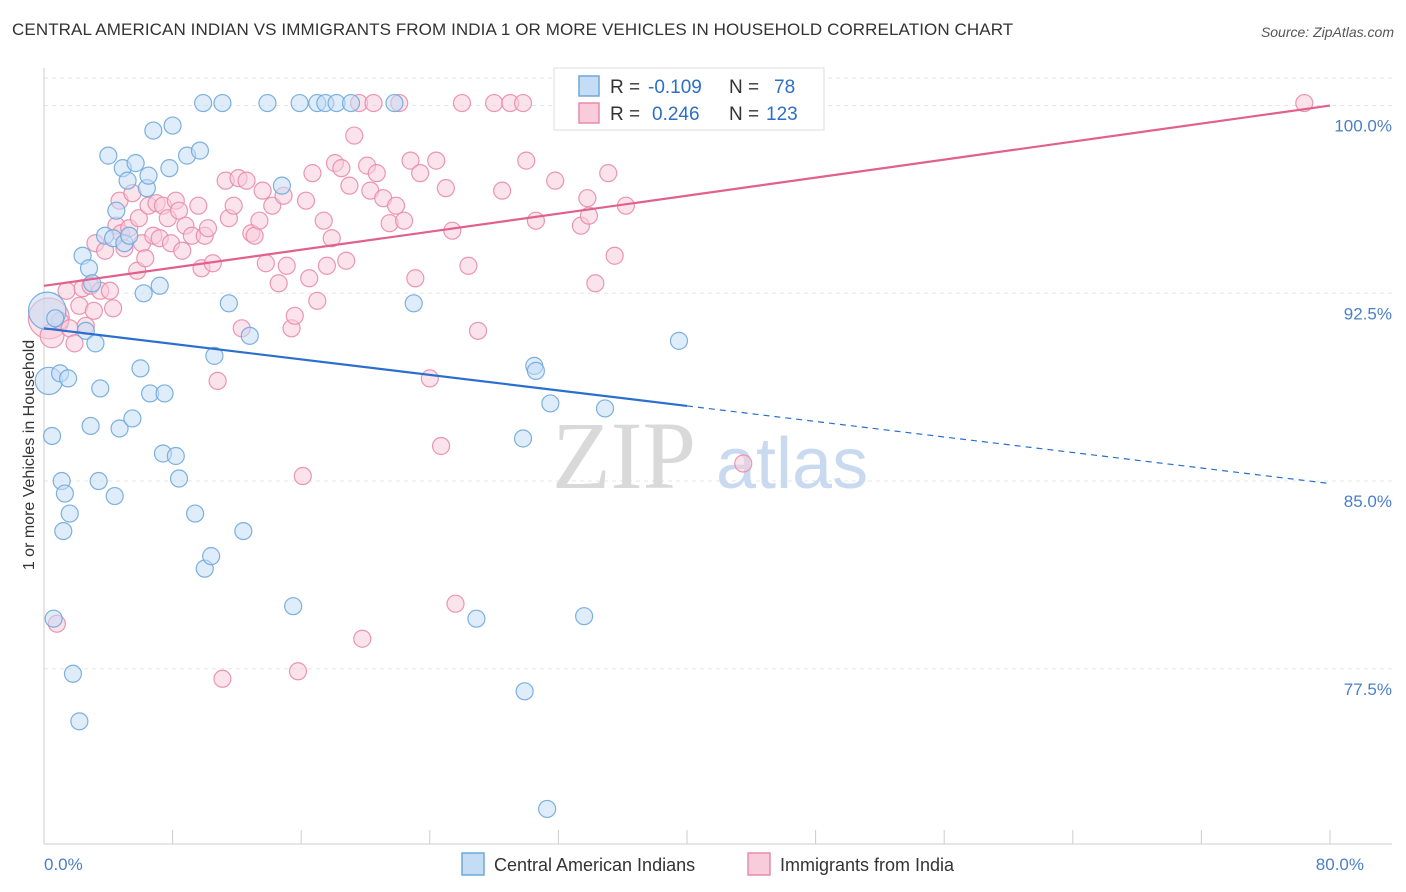 This screenshot has width=1406, height=892. I want to click on y-tick-label: 77.5%, so click(1368, 689).